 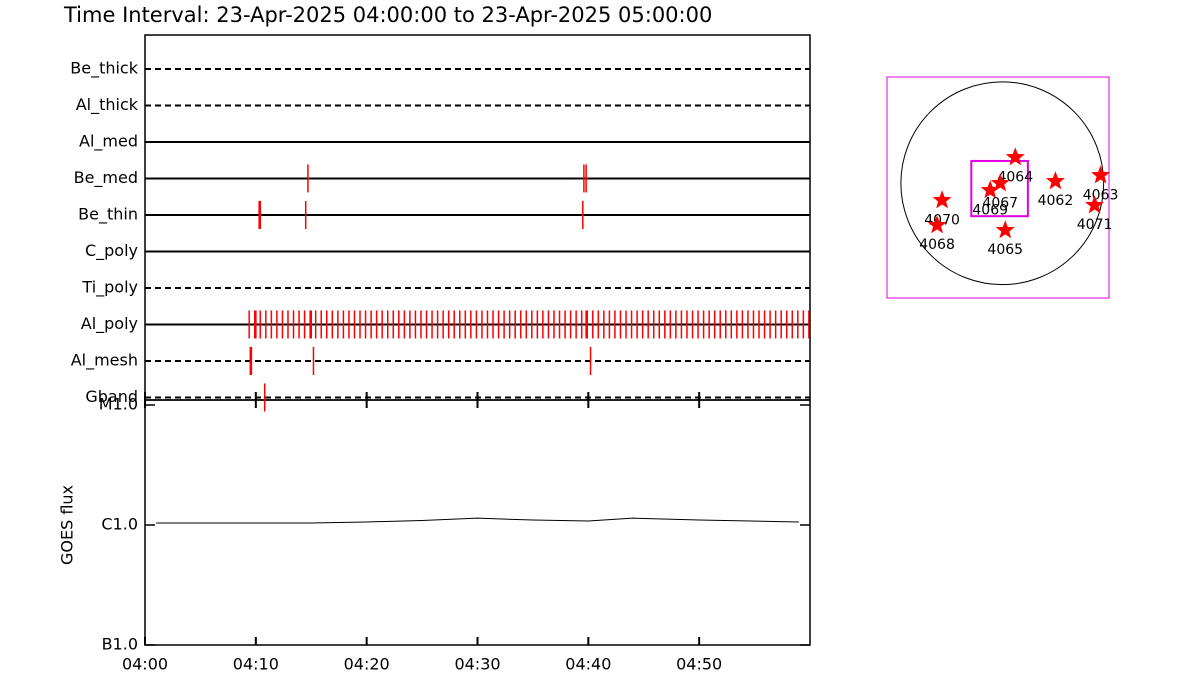 What do you see at coordinates (107, 105) in the screenshot?
I see `y-tick-label: Al_thick` at bounding box center [107, 105].